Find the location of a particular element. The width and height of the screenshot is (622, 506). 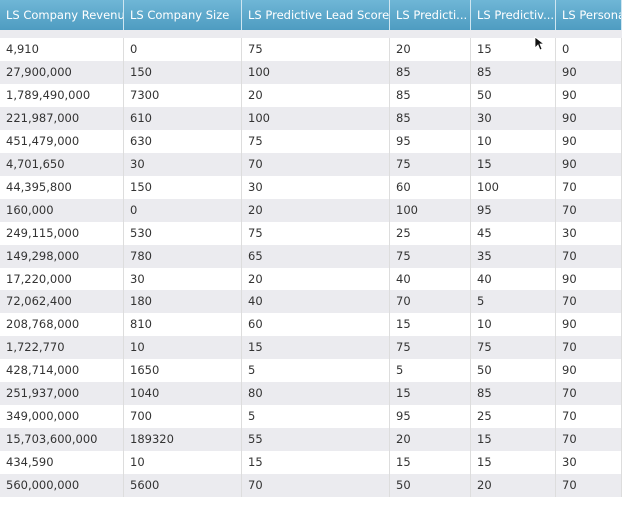

column-header: LS Persona is located at coordinates (589, 15).